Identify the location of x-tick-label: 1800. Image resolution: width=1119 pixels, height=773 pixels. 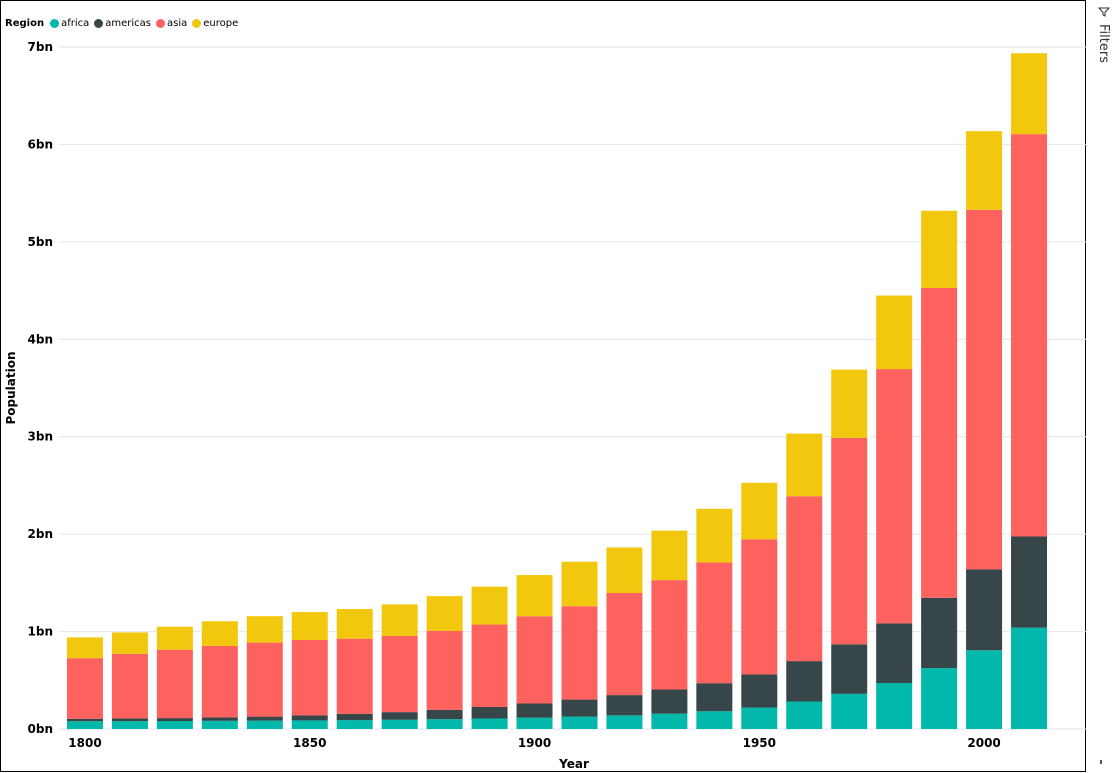
(84, 743).